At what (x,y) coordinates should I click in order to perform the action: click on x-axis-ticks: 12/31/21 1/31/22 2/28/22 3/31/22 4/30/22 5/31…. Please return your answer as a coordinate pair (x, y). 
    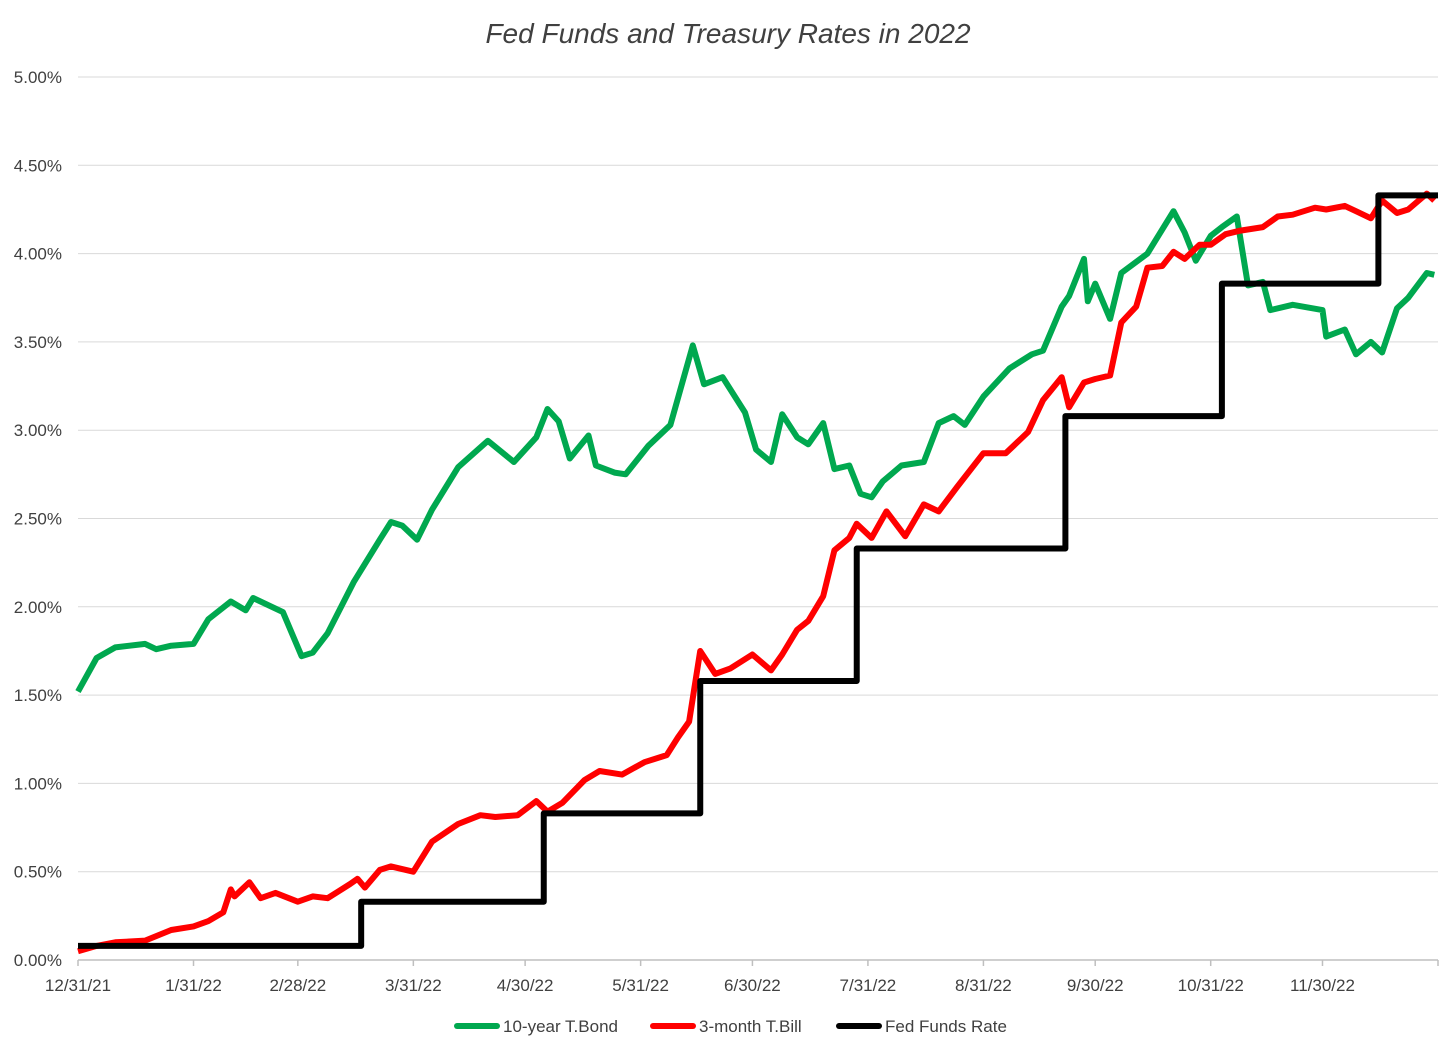
    Looking at the image, I should click on (742, 977).